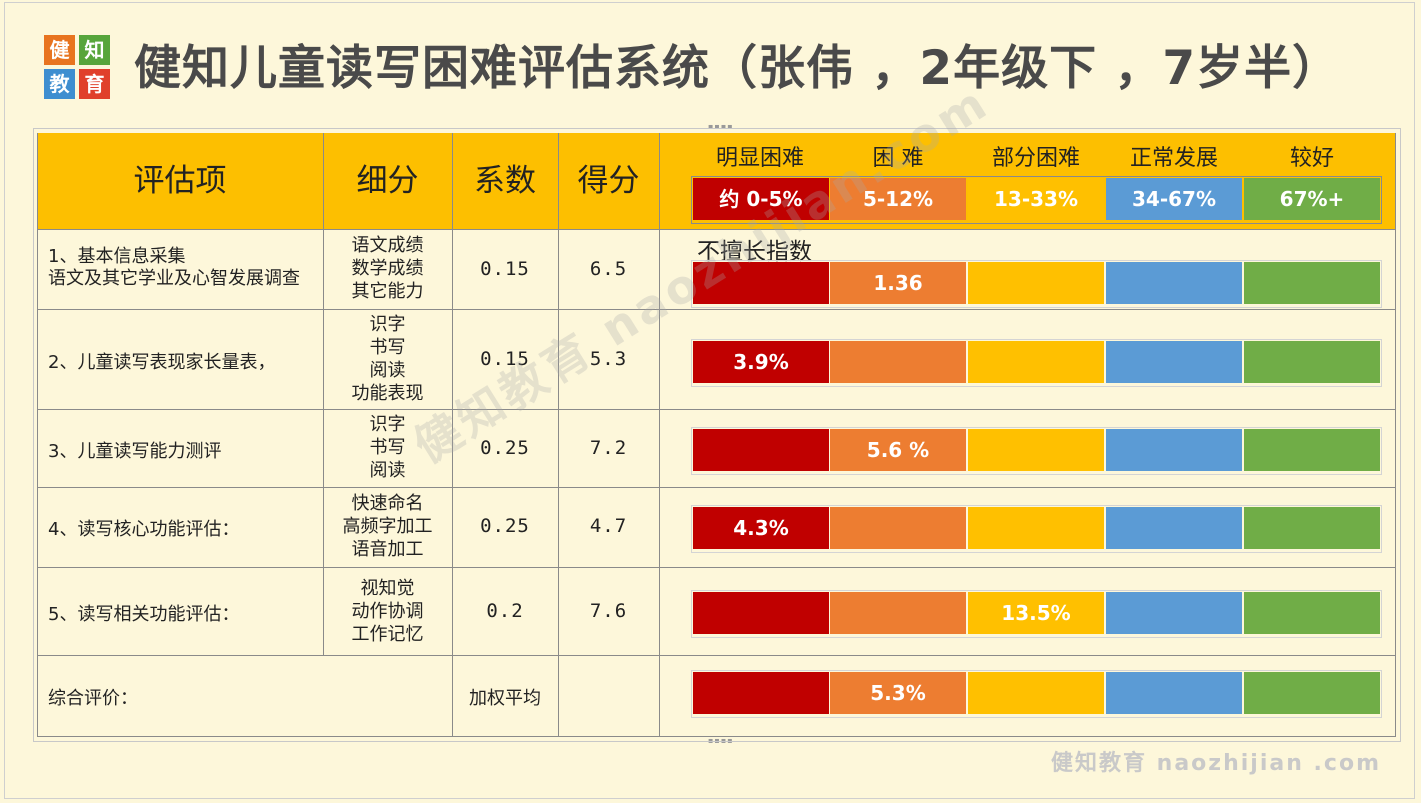 Image resolution: width=1421 pixels, height=803 pixels. I want to click on score-value: 6.5, so click(608, 269).